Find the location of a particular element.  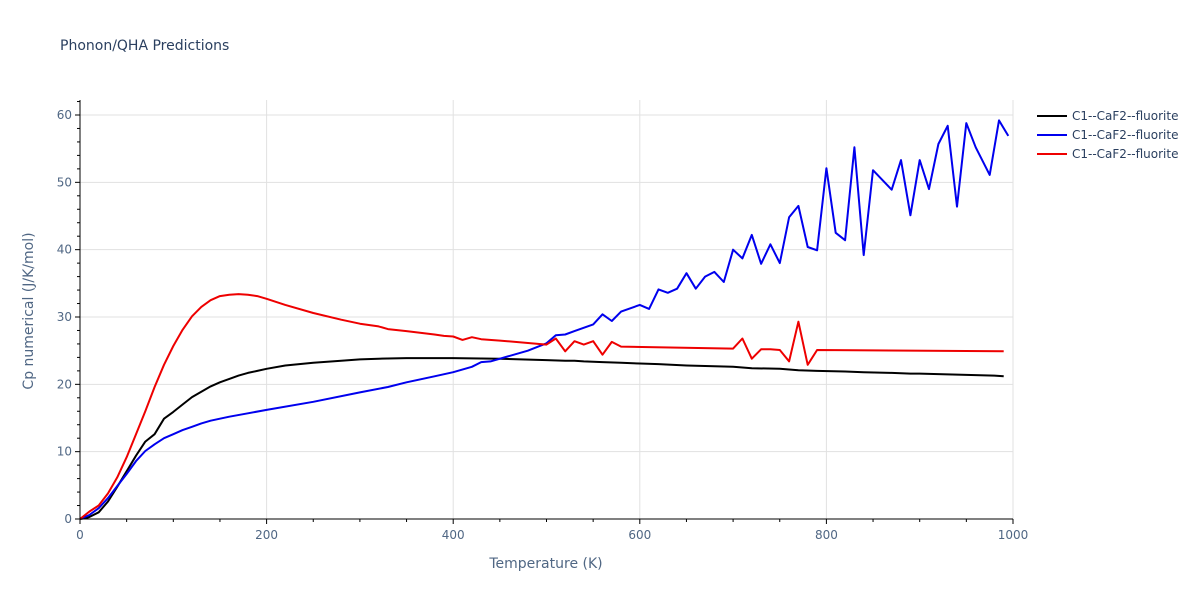

legend-item-1: C1--CaF2--fluorite is located at coordinates (1107, 116).